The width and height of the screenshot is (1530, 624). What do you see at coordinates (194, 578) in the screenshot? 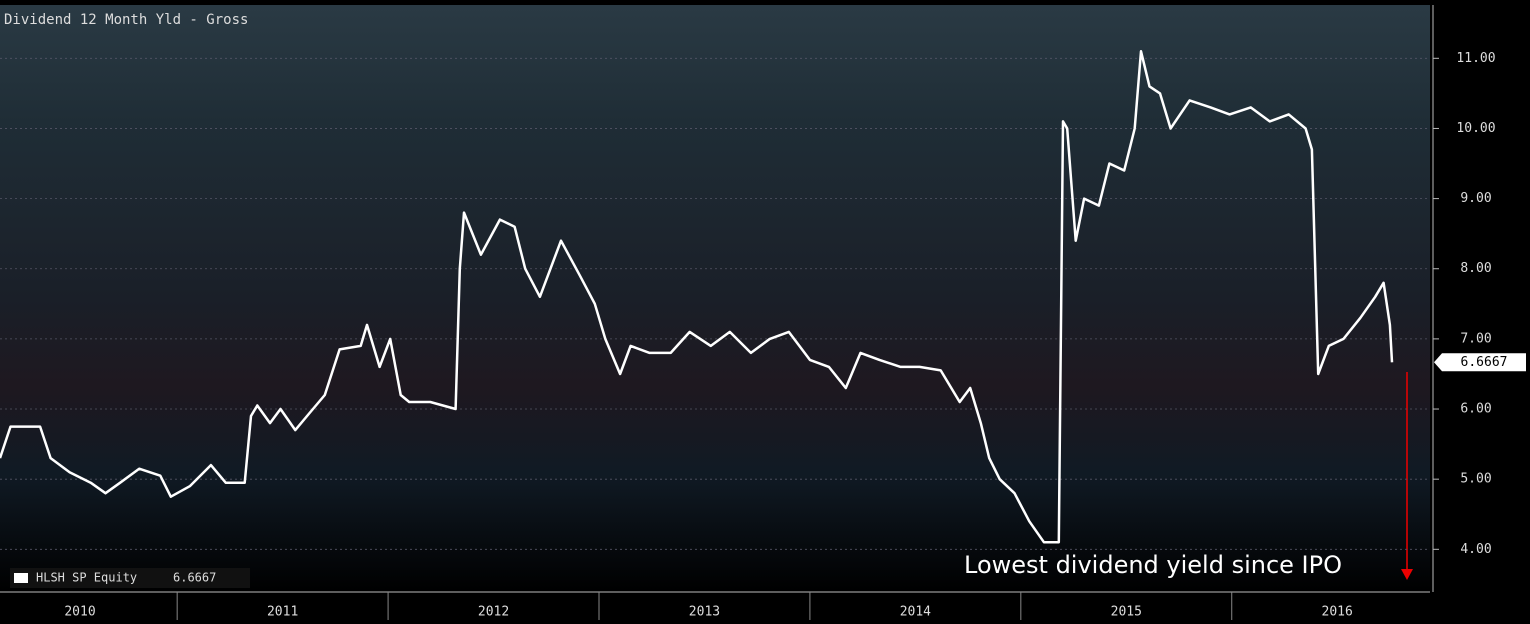
I see `legend-value: 6.6667` at bounding box center [194, 578].